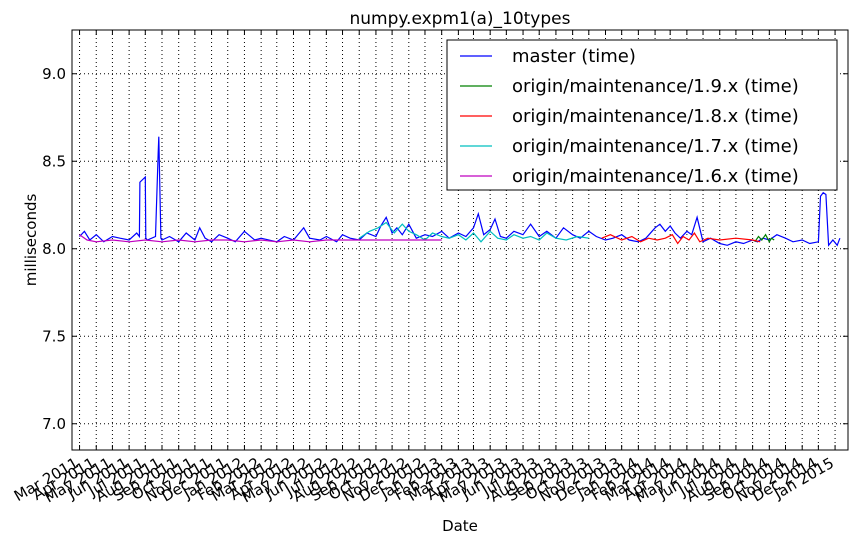 This screenshot has height=542, width=858. I want to click on legend-label: origin/maintenance/1.6.x (time), so click(655, 176).